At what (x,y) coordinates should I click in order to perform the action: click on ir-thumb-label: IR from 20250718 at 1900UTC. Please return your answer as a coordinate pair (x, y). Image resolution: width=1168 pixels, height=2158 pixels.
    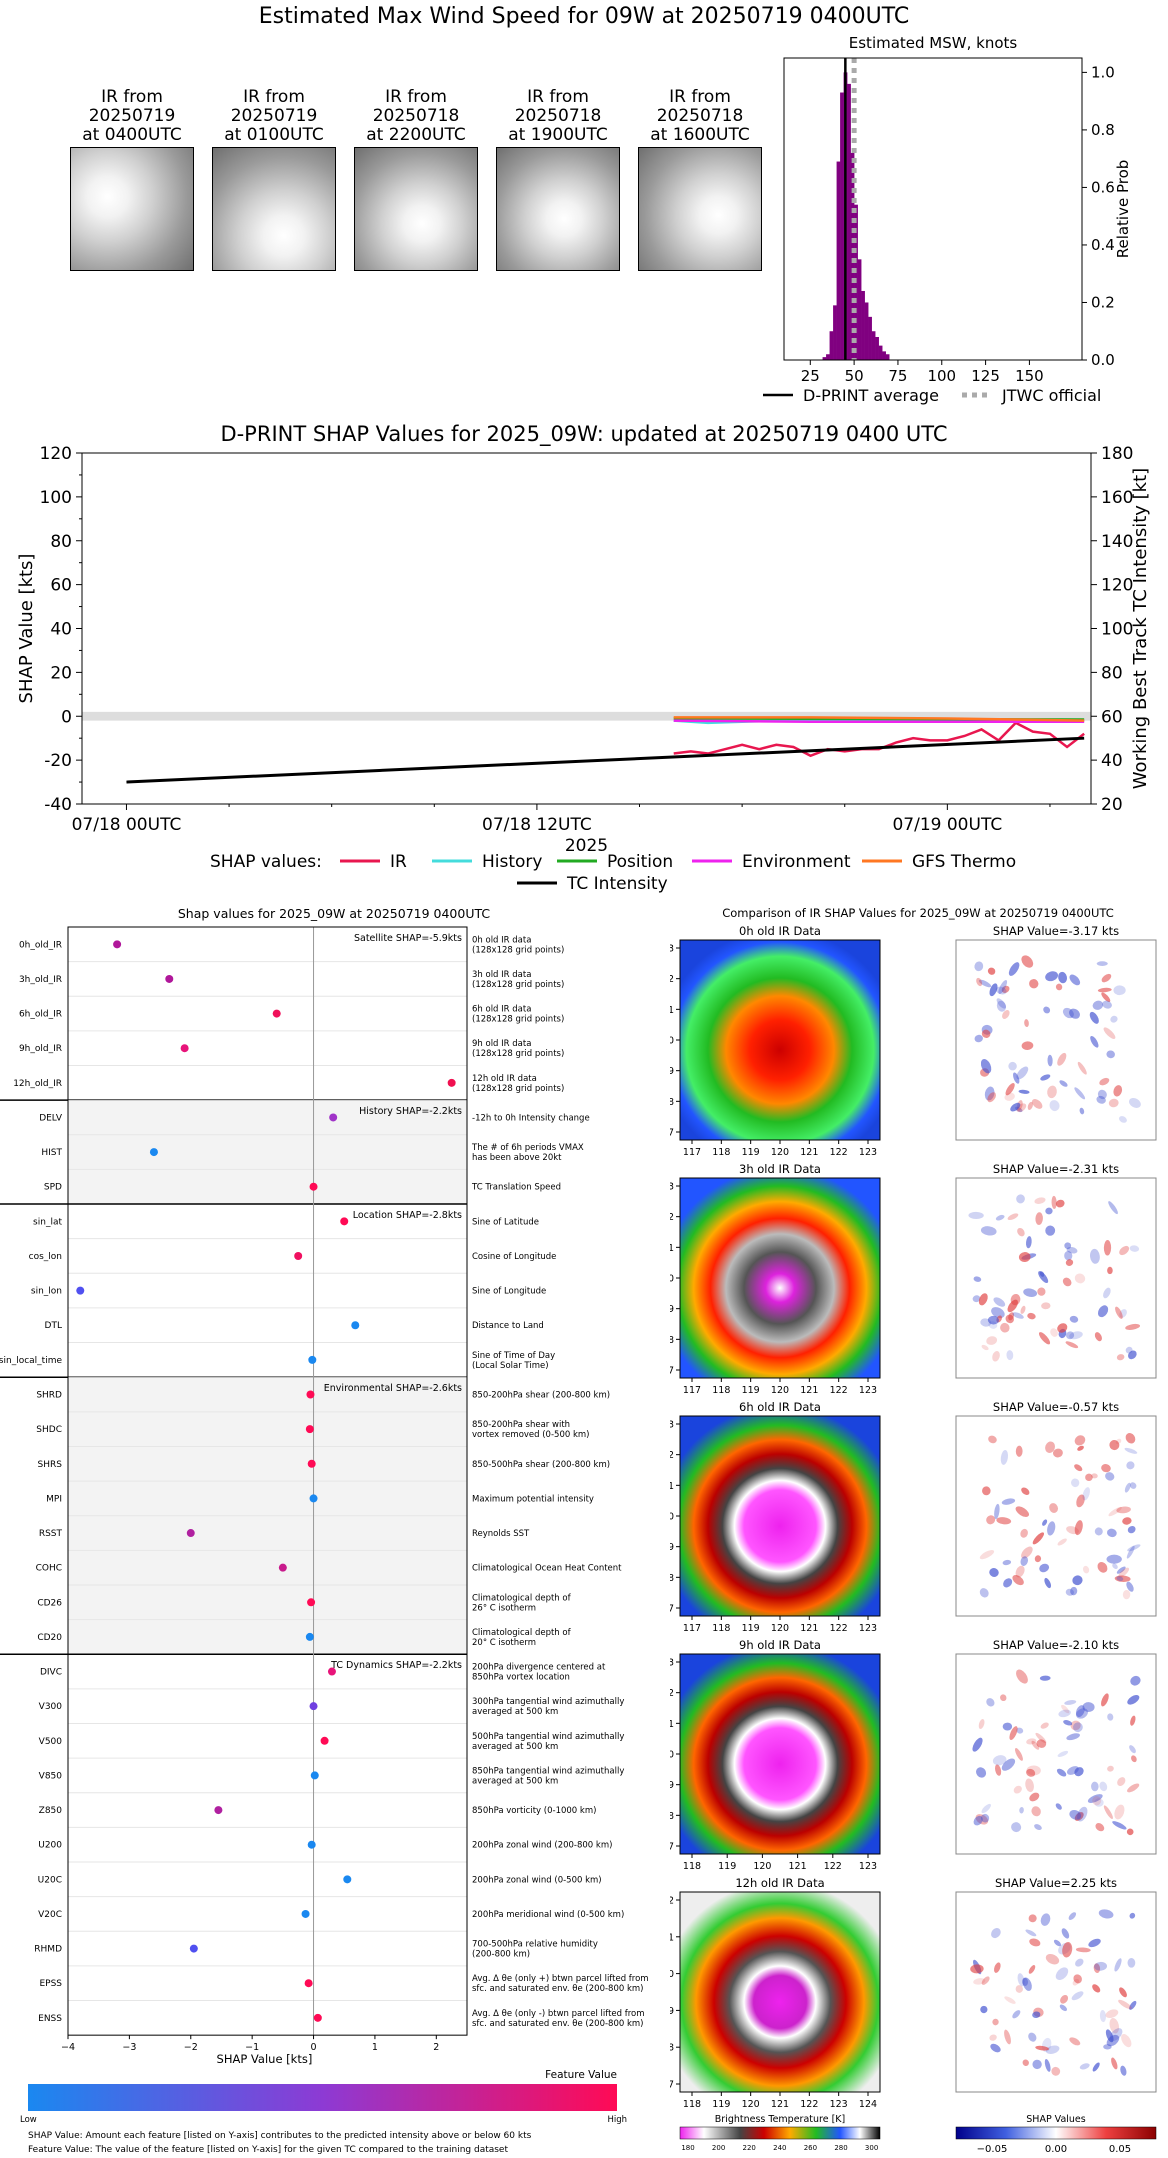
    Looking at the image, I should click on (558, 116).